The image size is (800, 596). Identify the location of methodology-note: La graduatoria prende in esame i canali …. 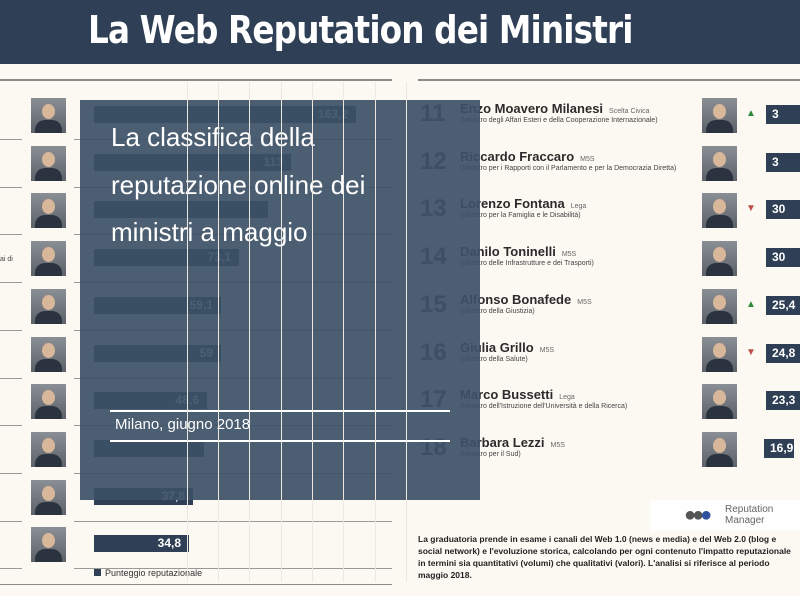
(604, 557).